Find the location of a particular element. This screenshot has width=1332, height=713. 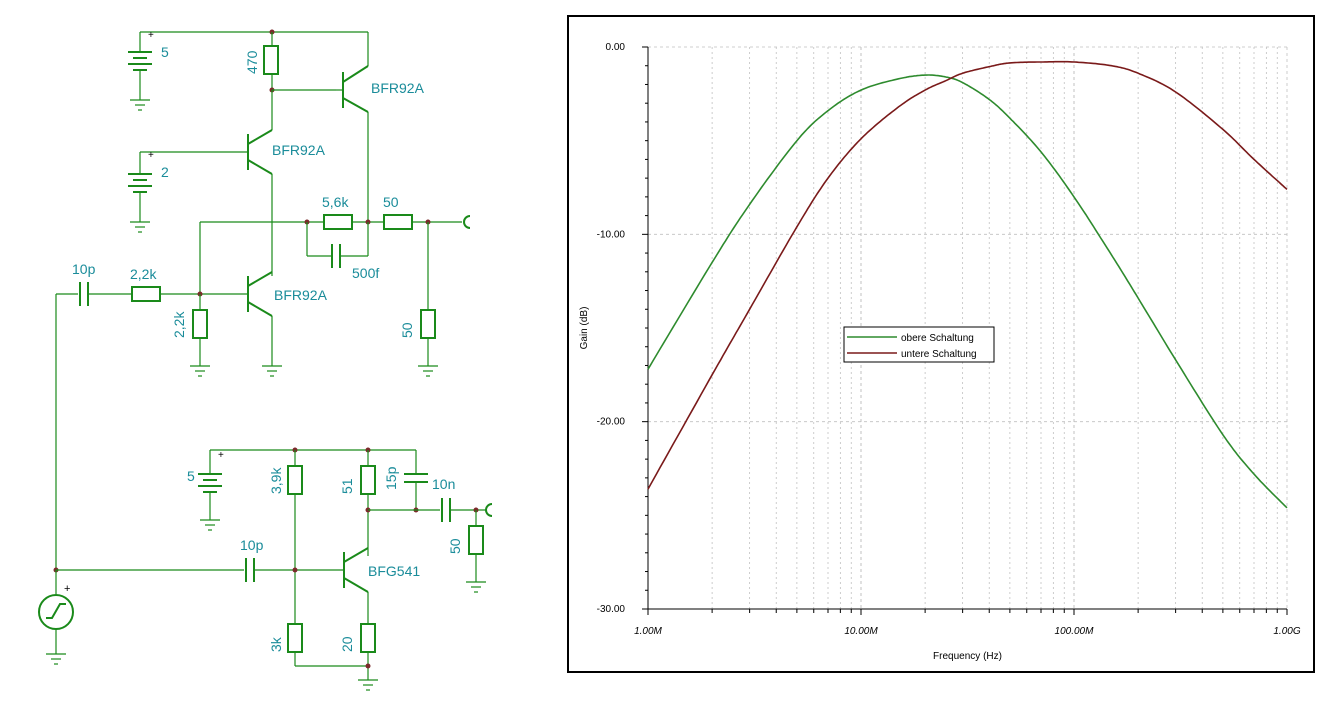

capacitor-10p-top: 10p is located at coordinates (102, 283).